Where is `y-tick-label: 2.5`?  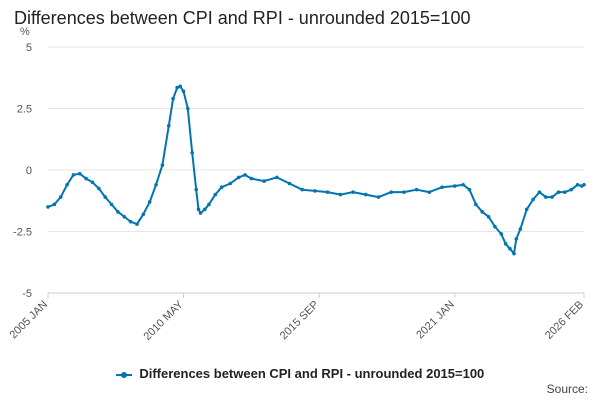
y-tick-label: 2.5 is located at coordinates (24, 110).